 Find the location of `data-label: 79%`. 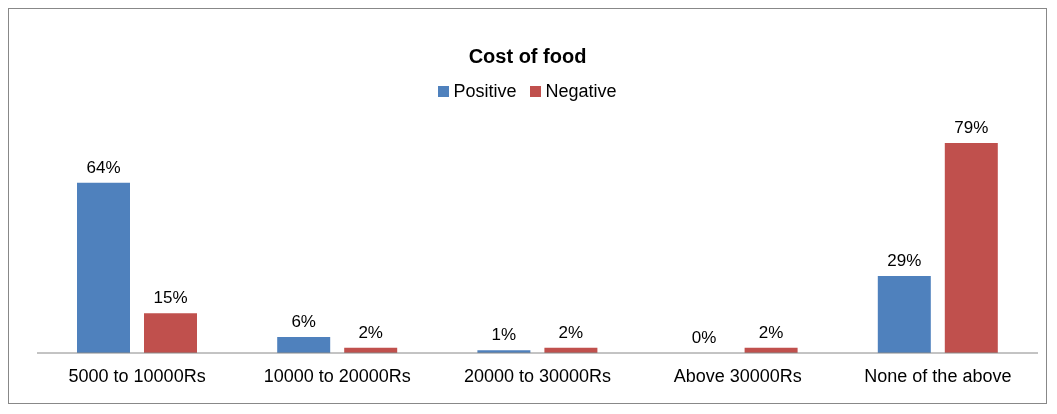

data-label: 79% is located at coordinates (971, 127).